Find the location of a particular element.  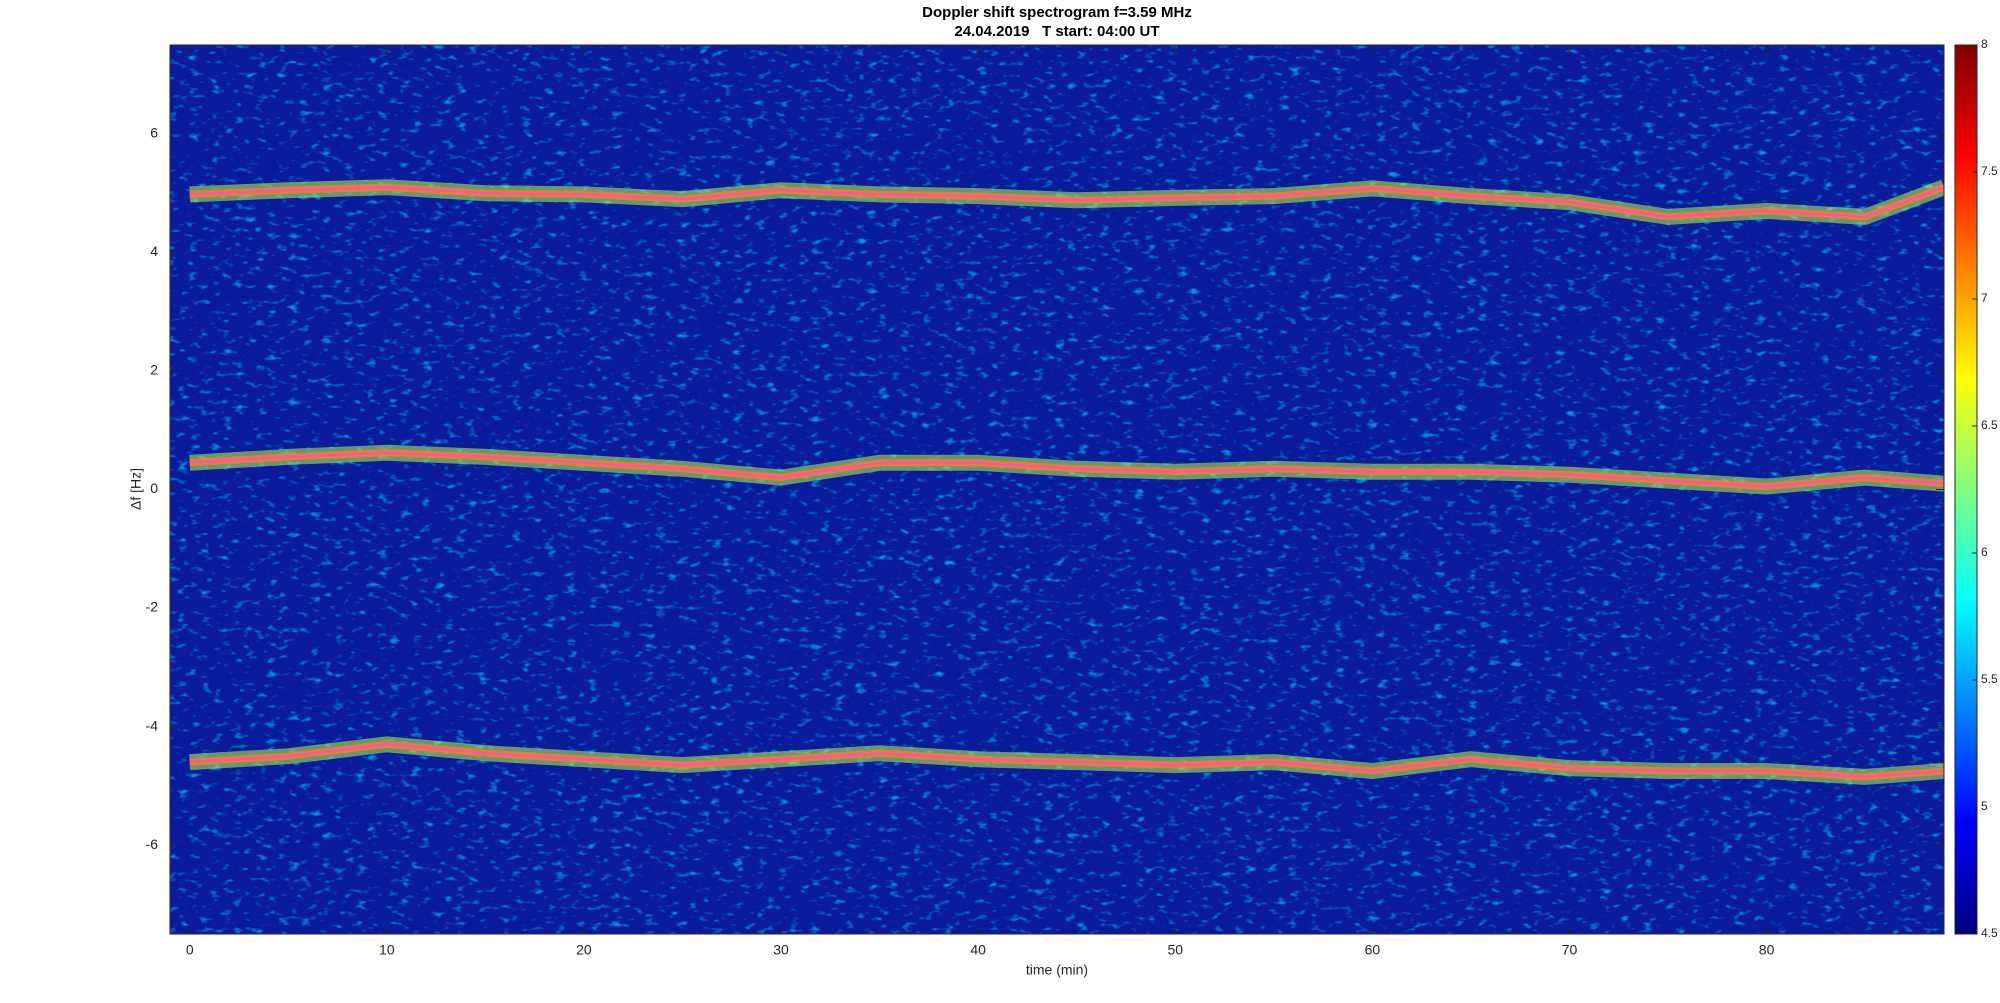

x-tick-label: 0 is located at coordinates (190, 950).